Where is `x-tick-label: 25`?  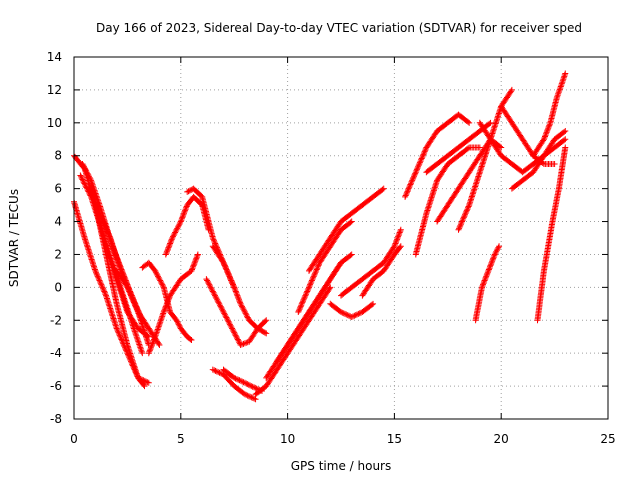
x-tick-label: 25 is located at coordinates (607, 439).